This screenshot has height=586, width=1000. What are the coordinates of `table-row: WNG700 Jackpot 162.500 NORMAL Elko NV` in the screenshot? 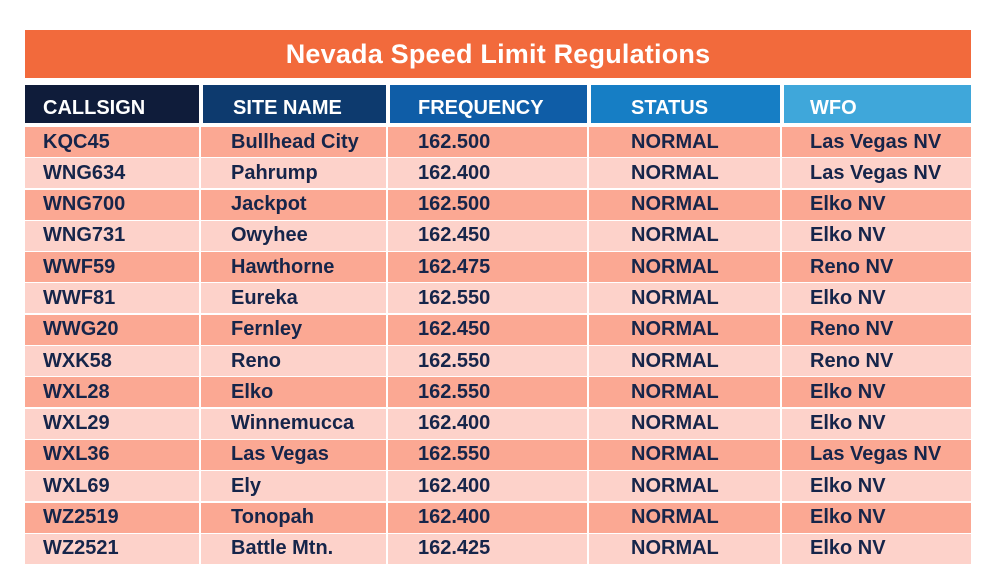 It's located at (498, 204).